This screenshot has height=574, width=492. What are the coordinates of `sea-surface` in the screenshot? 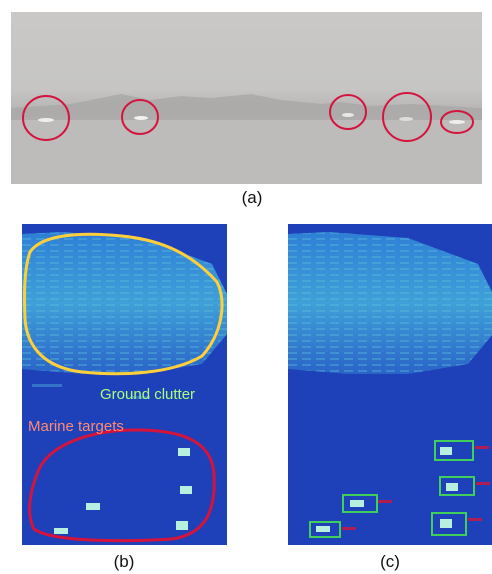 It's located at (246, 152).